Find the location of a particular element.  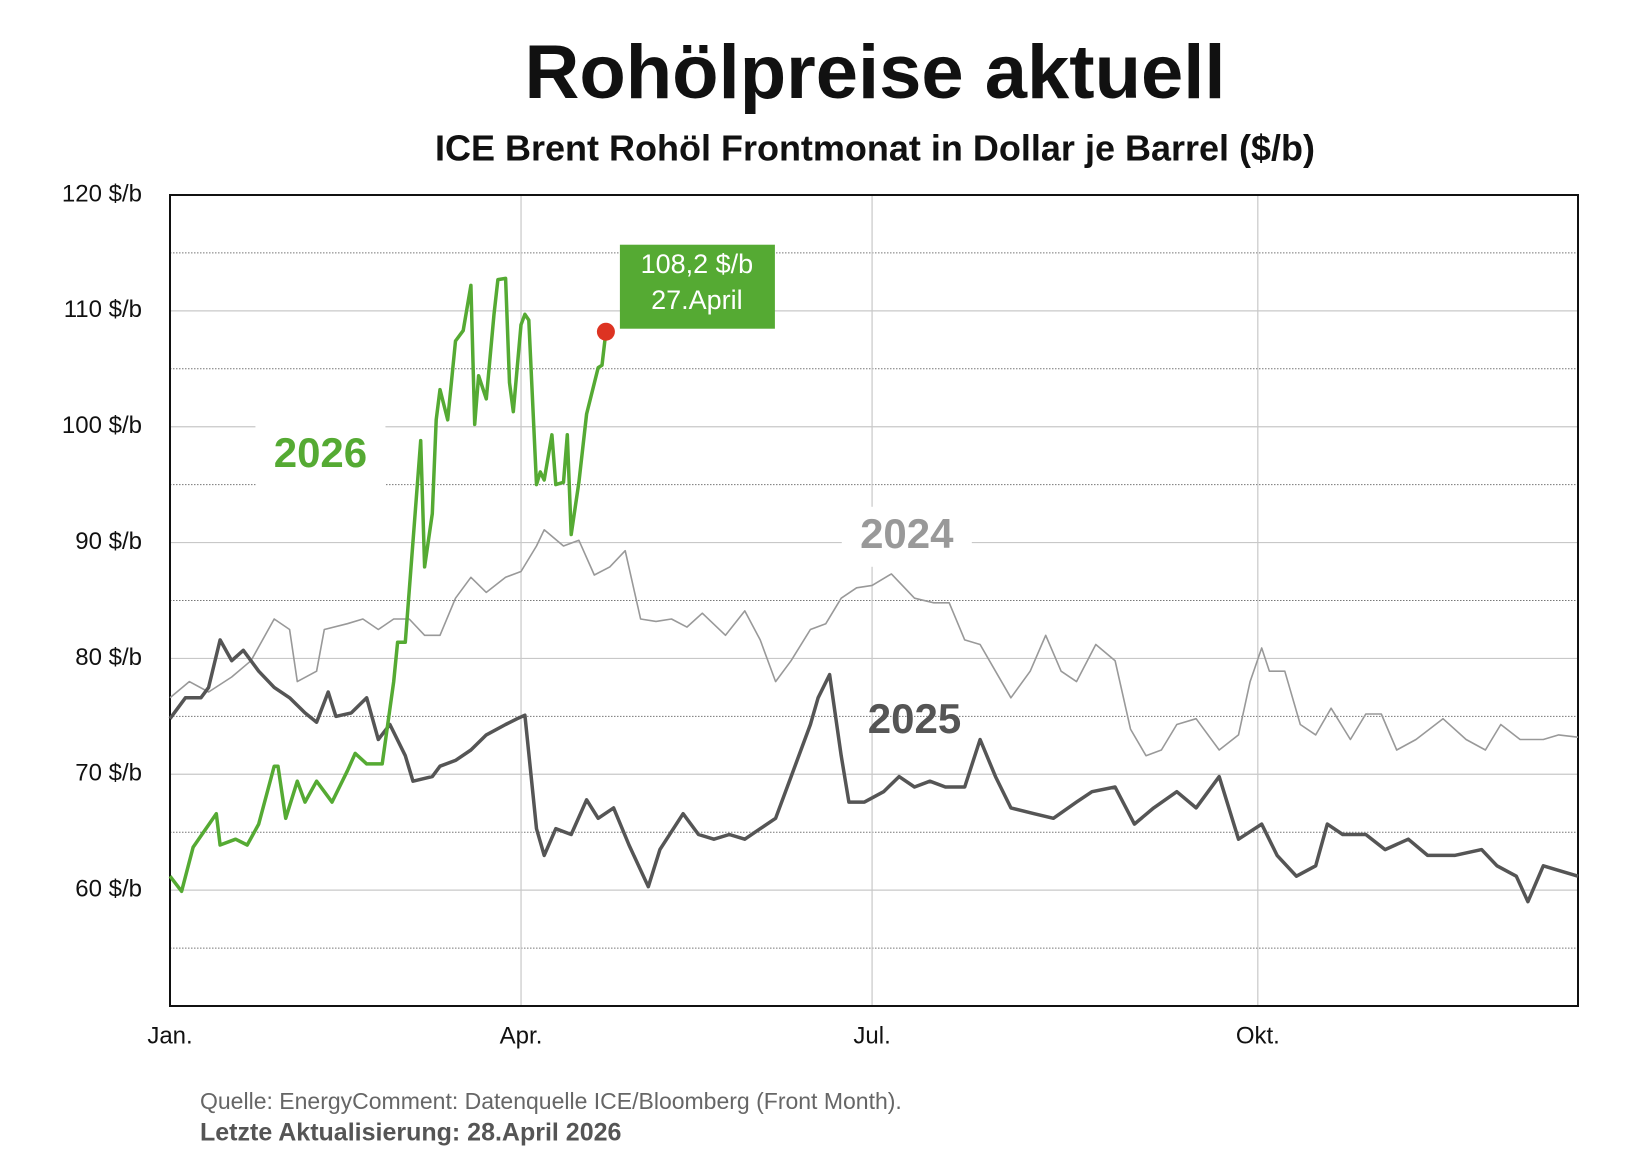

x-tick-label: Jan. is located at coordinates (169, 1035).